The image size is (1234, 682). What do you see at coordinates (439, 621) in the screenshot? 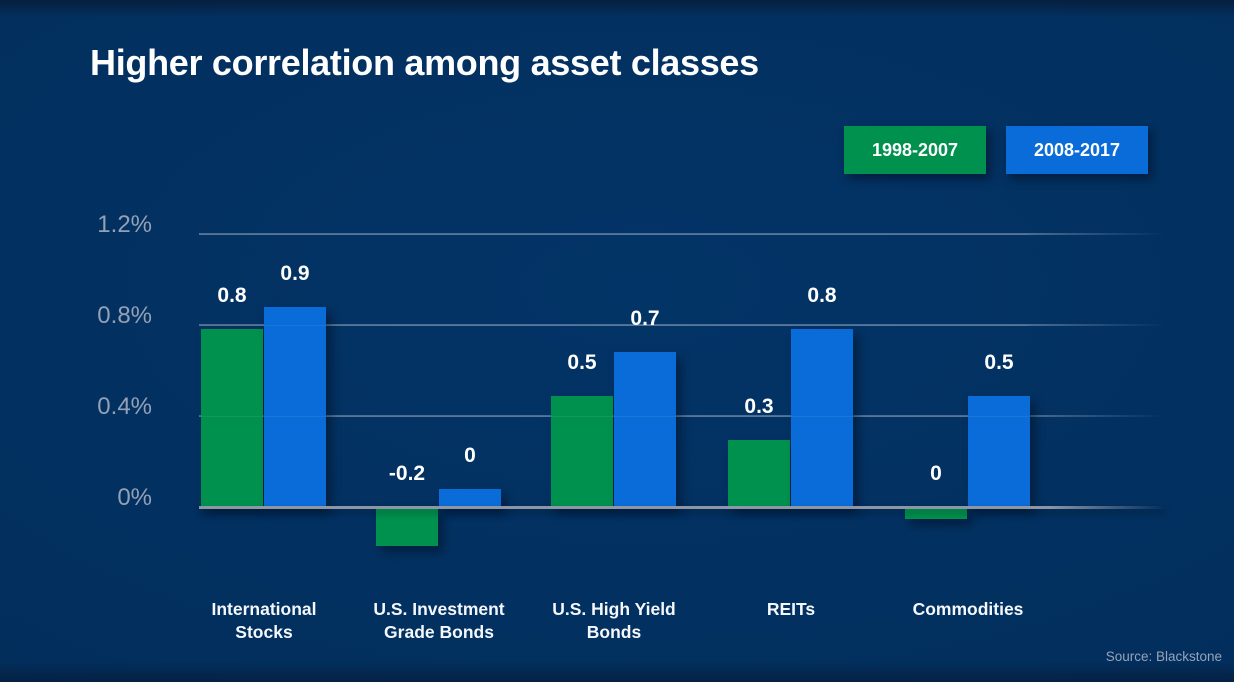
I see `x-axis-label-u-s-investment-grade-bonds: U.S. Investment Grade Bonds` at bounding box center [439, 621].